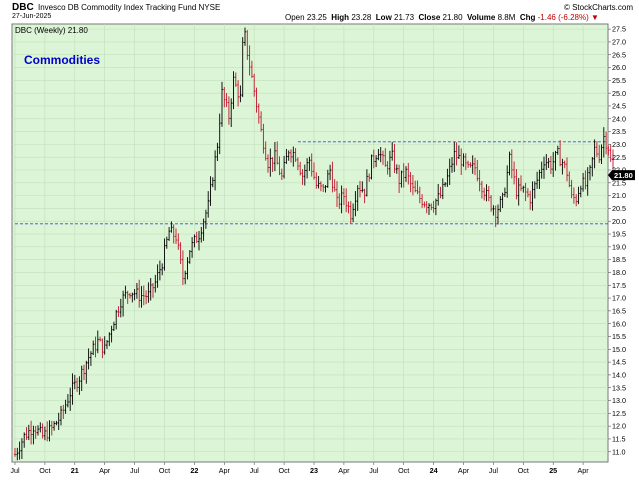 The width and height of the screenshot is (639, 482). Describe the element at coordinates (619, 234) in the screenshot. I see `y-tick-label: 19.5` at that location.